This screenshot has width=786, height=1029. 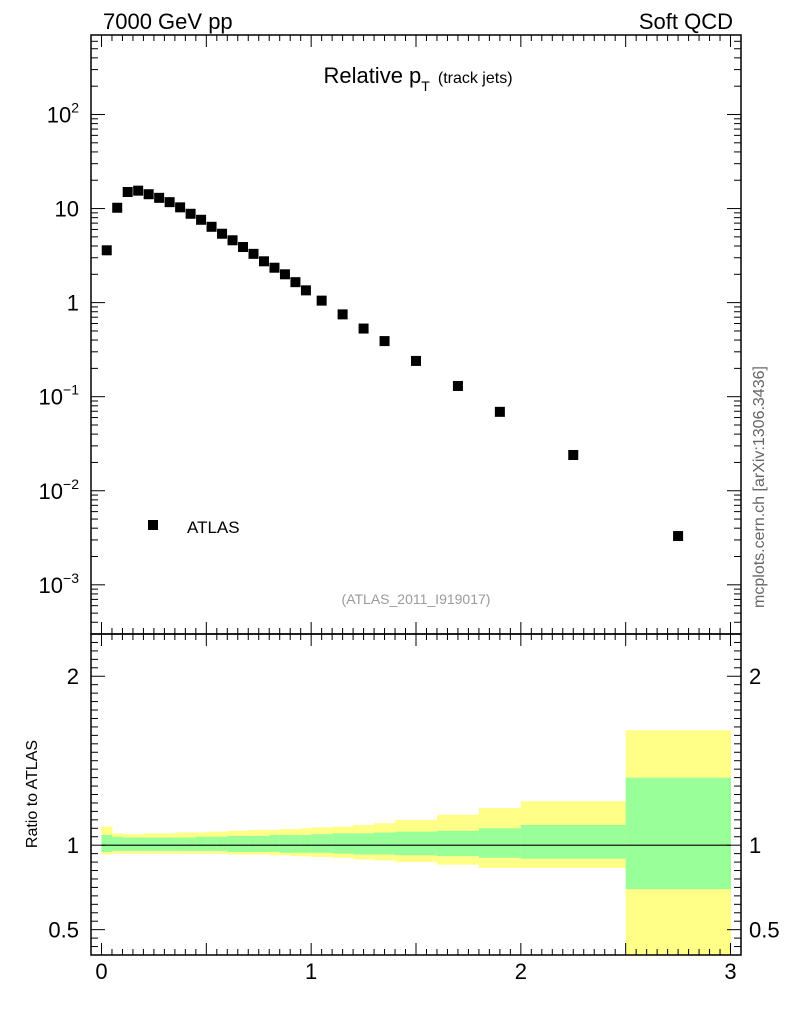 I want to click on ratio-y-tick-label-left: 0.5, so click(x=63, y=930).